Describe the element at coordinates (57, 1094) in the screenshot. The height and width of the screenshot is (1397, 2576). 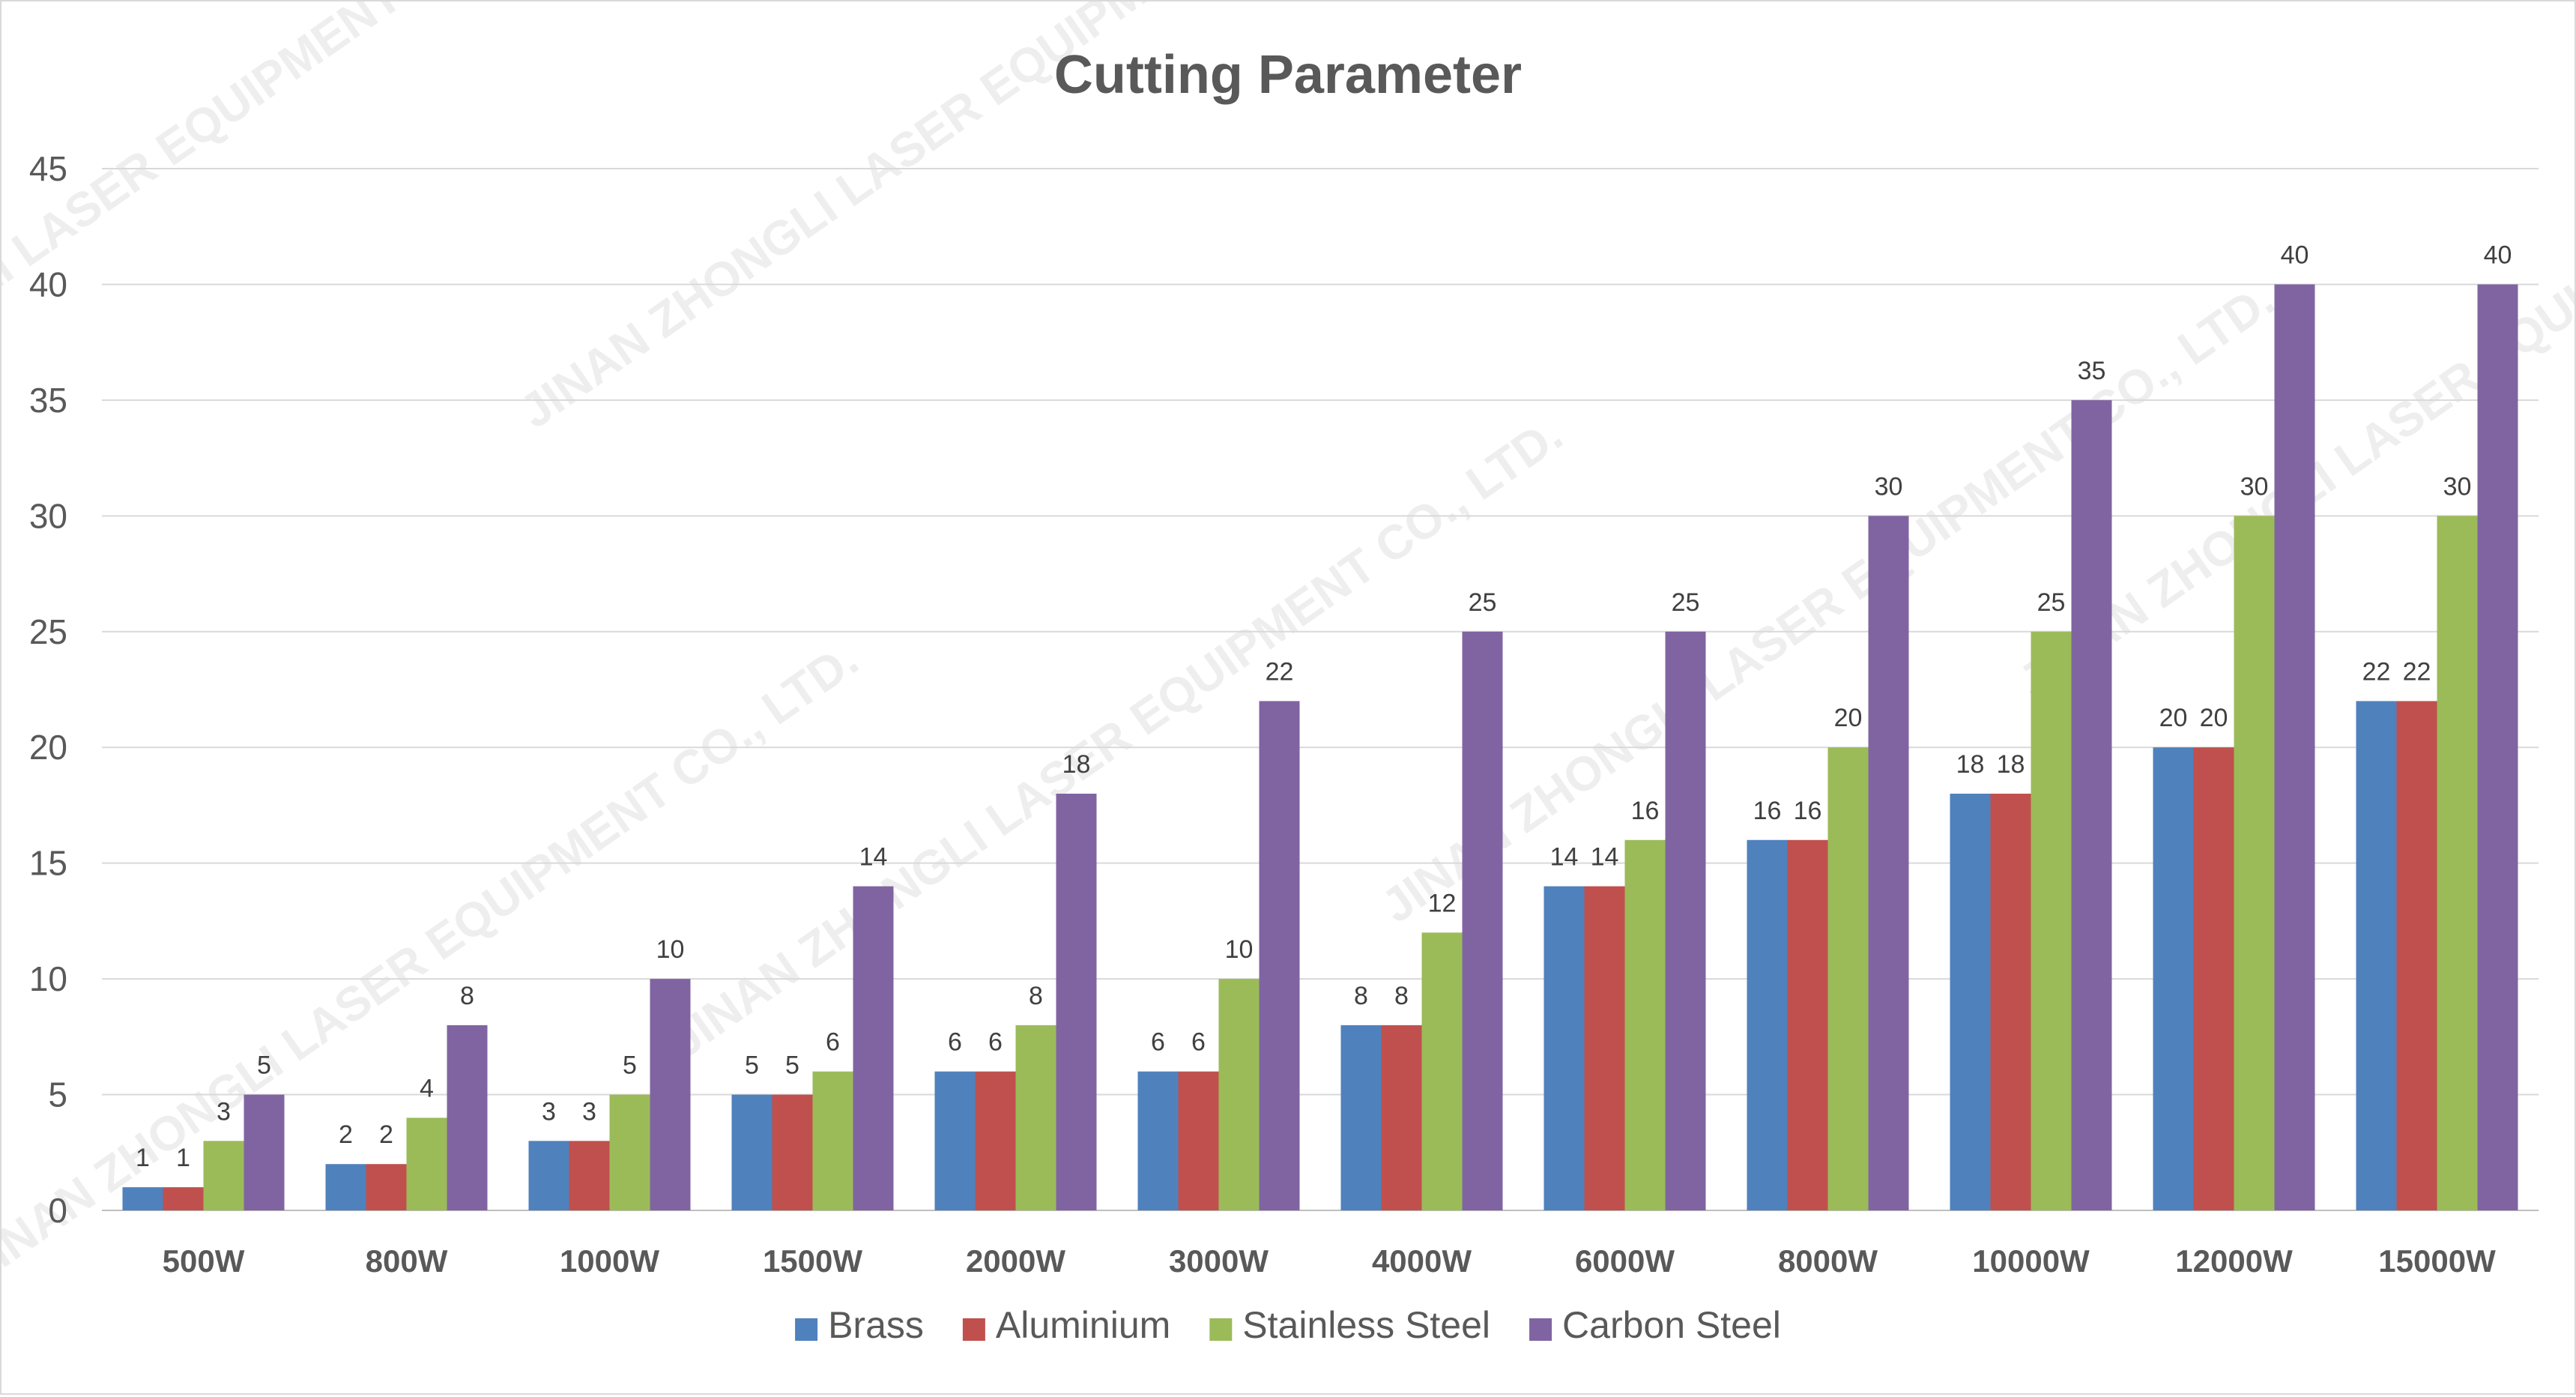
I see `y-tick-label: 5` at that location.